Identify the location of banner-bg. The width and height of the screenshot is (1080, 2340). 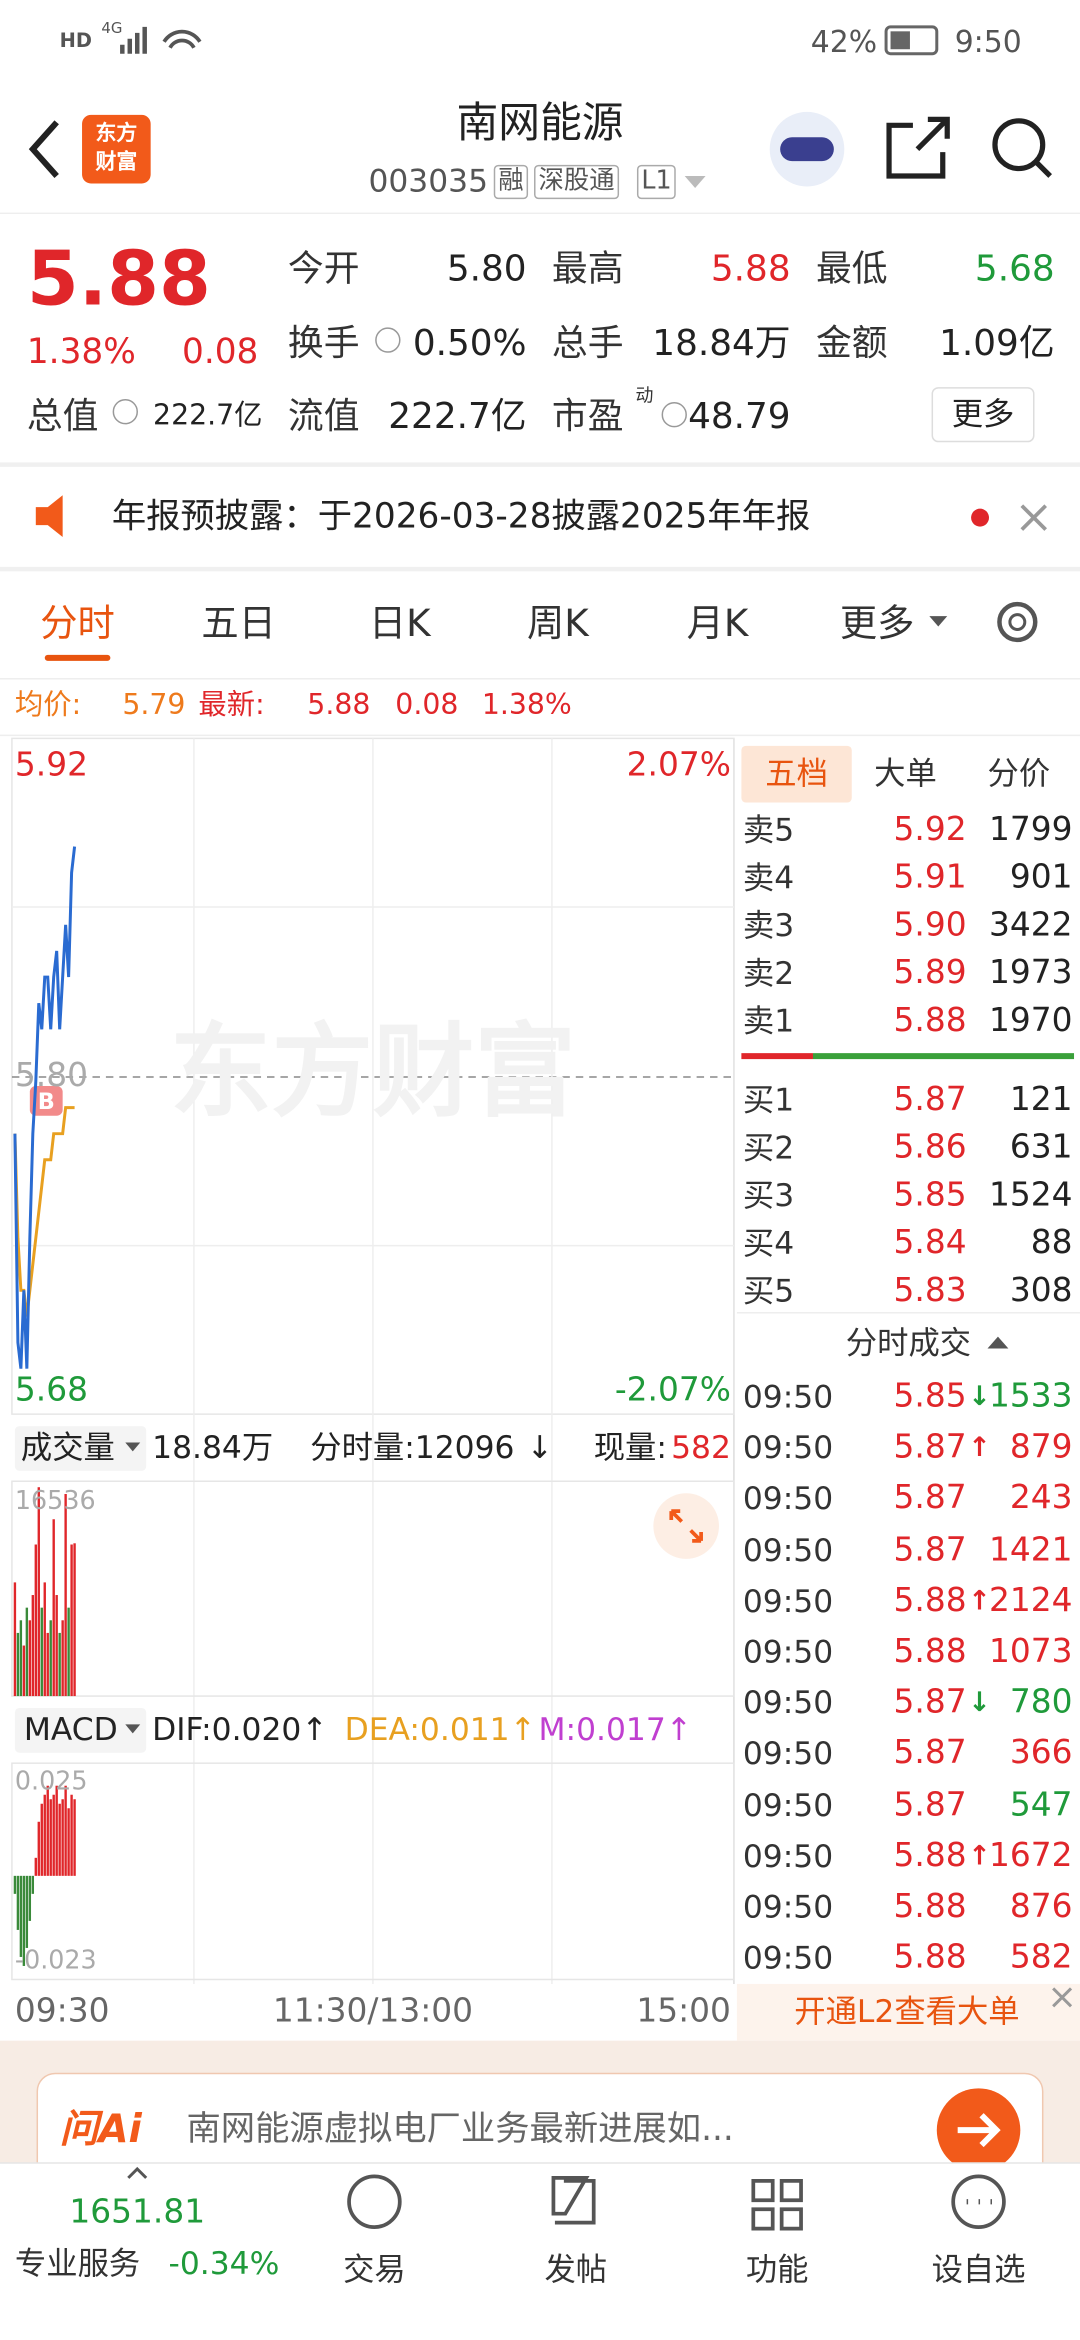
(908, 2012).